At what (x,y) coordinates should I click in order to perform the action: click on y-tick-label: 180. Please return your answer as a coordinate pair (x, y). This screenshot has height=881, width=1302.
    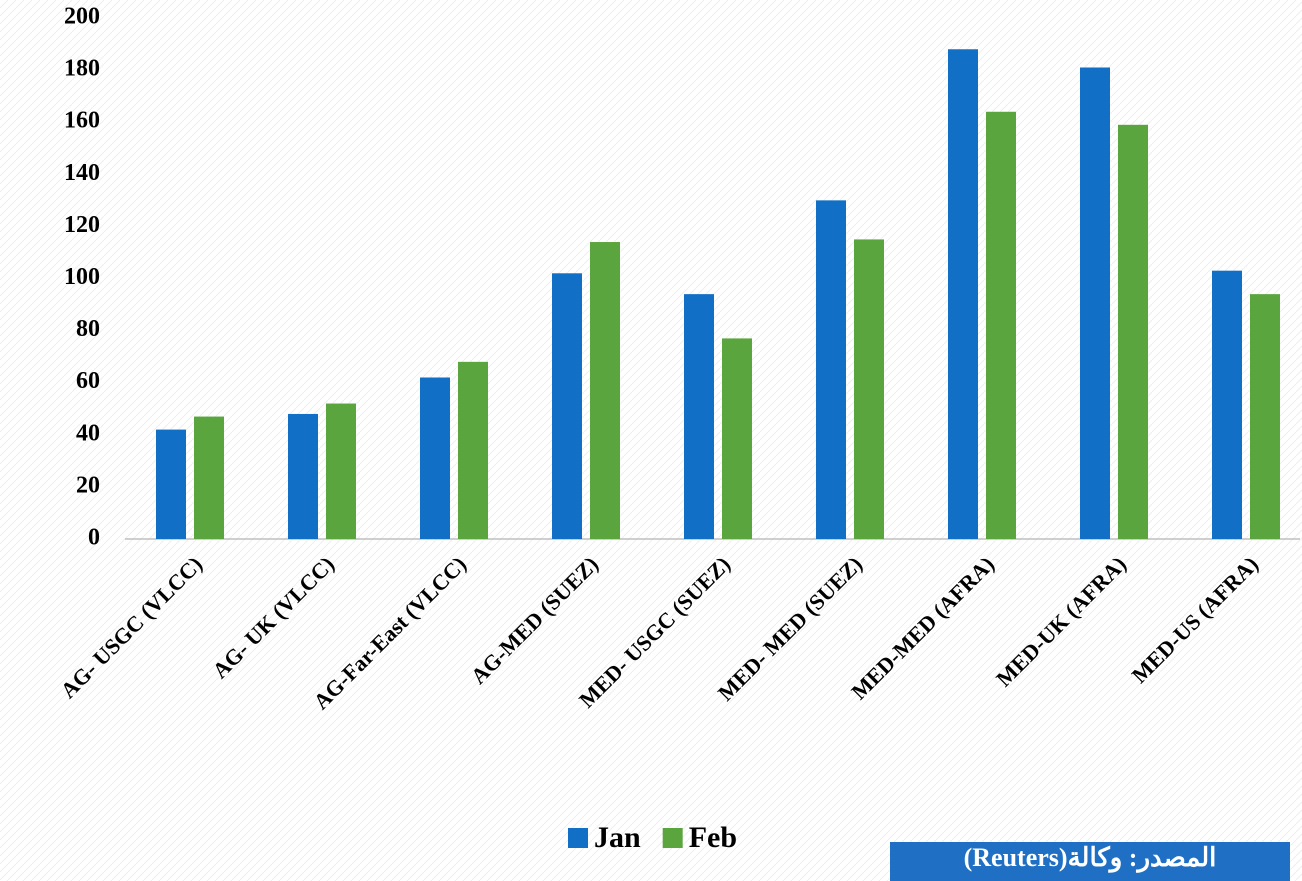
    Looking at the image, I should click on (82, 69).